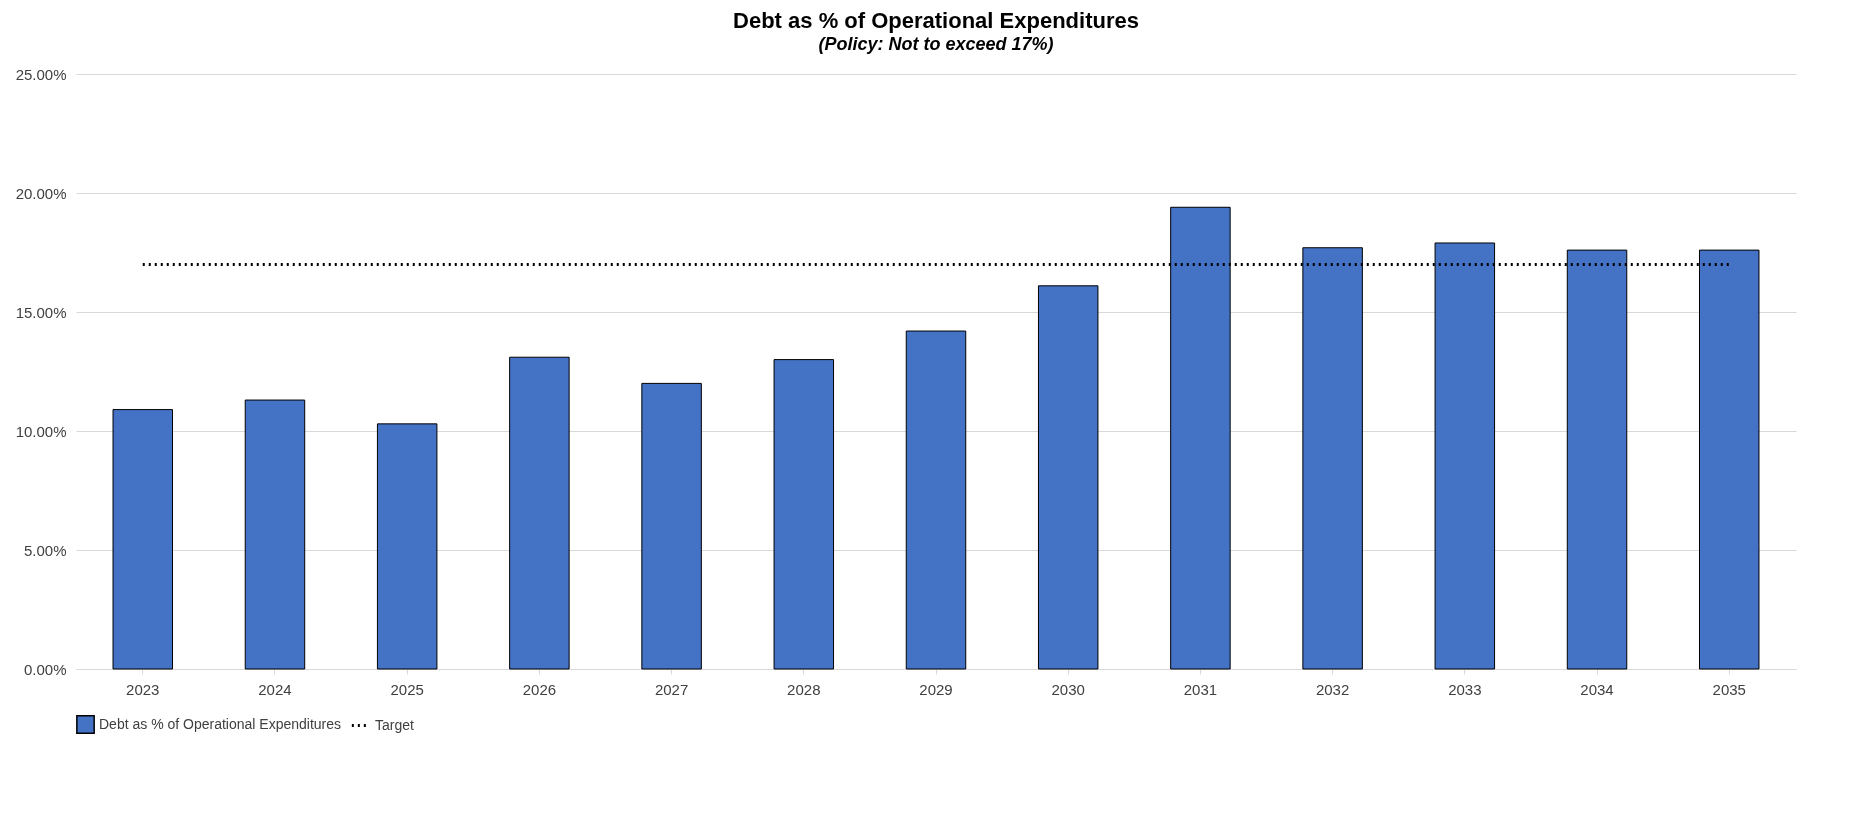 The height and width of the screenshot is (836, 1870). I want to click on x-tick-label: 2032, so click(1332, 689).